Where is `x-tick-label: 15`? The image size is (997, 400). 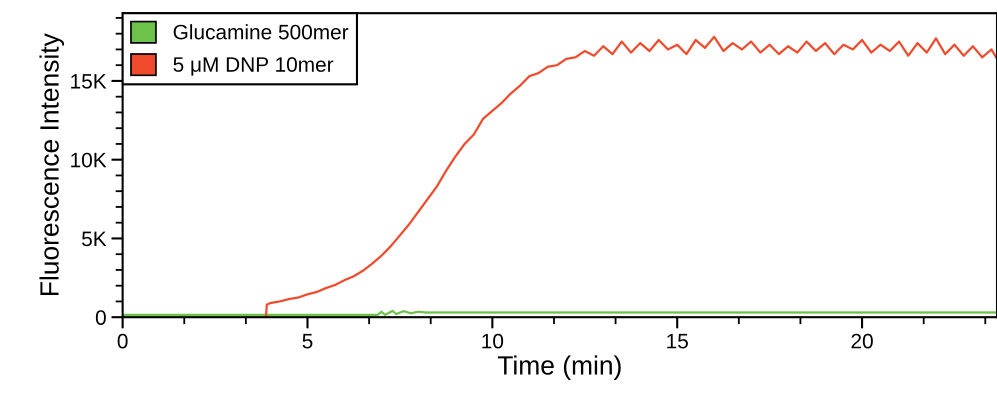
x-tick-label: 15 is located at coordinates (677, 341).